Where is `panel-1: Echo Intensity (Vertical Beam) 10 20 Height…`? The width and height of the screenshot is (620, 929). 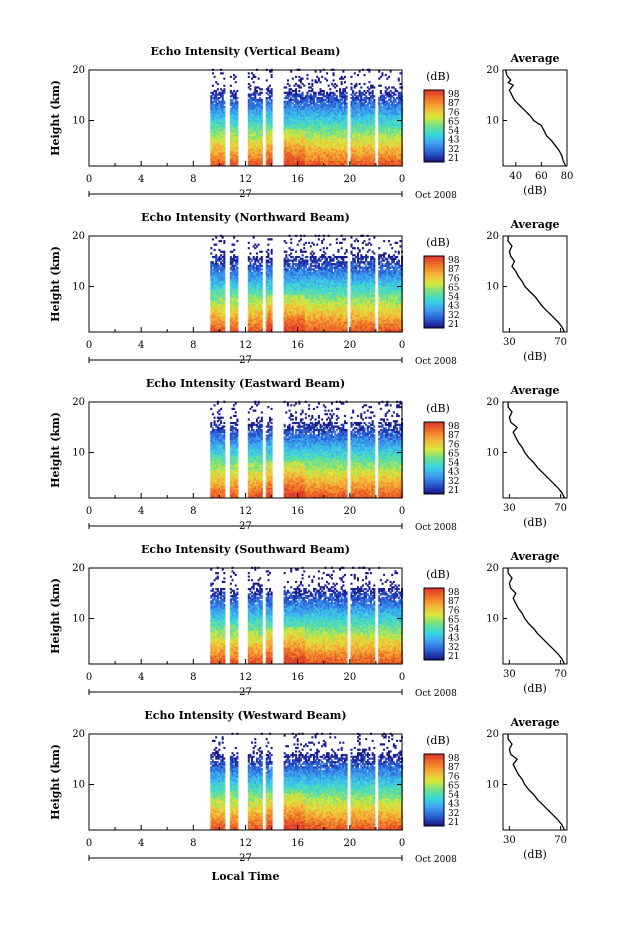
panel-1: Echo Intensity (Vertical Beam) 10 20 Height… is located at coordinates (311, 123).